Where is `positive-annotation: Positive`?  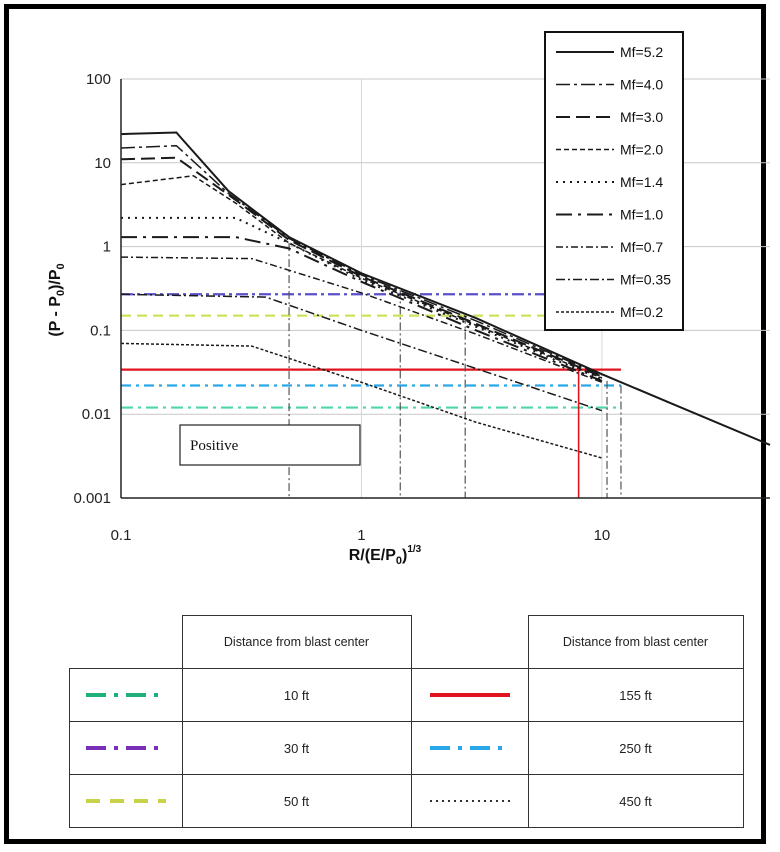
positive-annotation: Positive is located at coordinates (214, 446).